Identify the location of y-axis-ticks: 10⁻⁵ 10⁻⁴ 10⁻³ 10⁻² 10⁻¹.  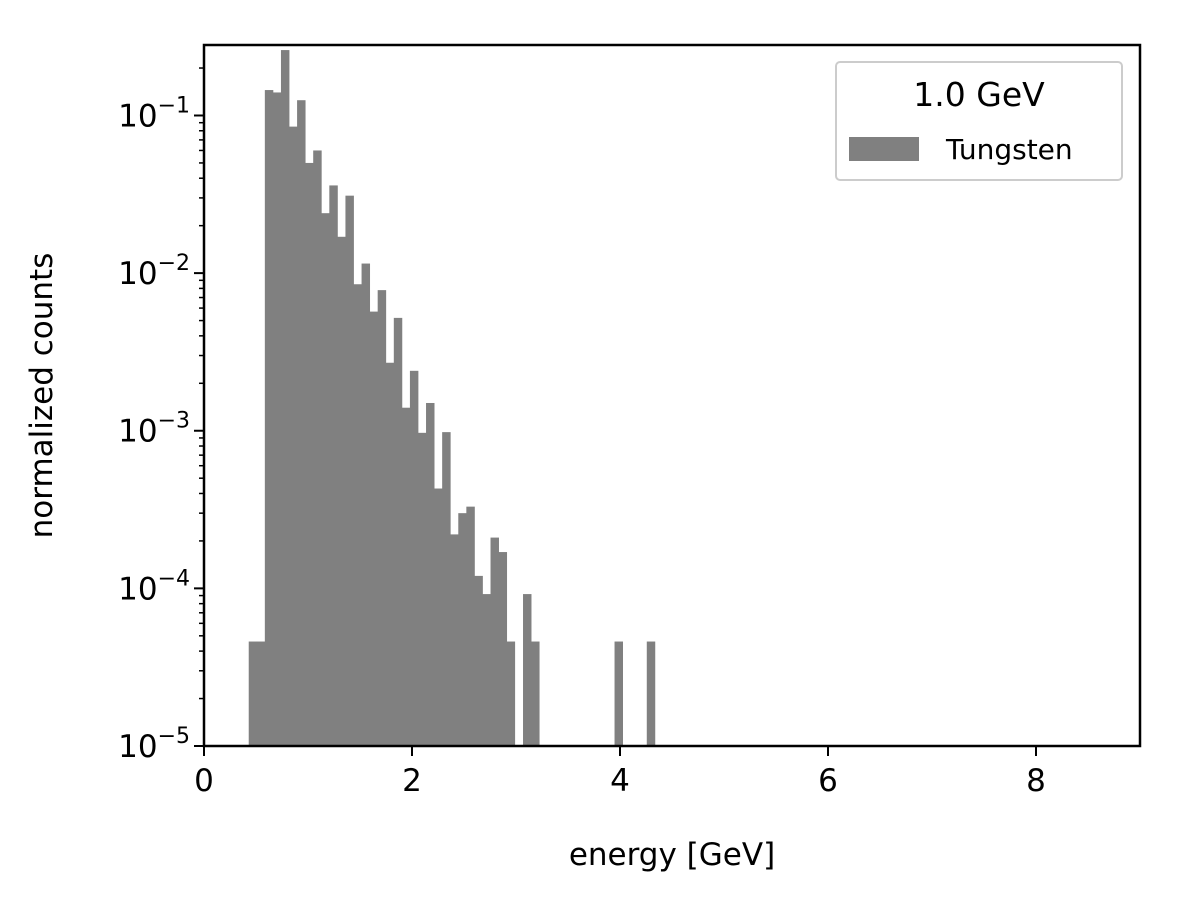
(161, 416).